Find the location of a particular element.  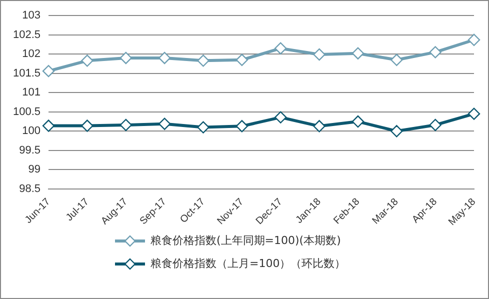

y-tick-label: 102.5 is located at coordinates (26, 34).